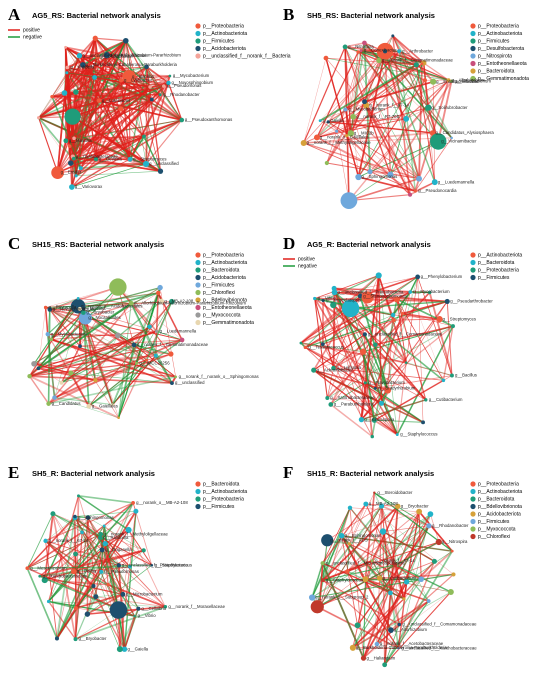 Image resolution: width=550 pixels, height=687 pixels. What do you see at coordinates (450, 525) in the screenshot?
I see `node-label: g__Rhodanobacter` at bounding box center [450, 525].